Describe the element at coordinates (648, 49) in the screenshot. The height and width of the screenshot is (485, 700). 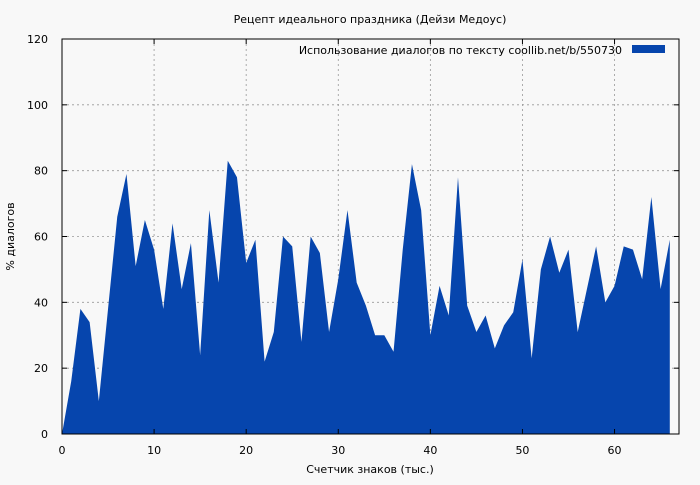
I see `legend-swatch` at that location.